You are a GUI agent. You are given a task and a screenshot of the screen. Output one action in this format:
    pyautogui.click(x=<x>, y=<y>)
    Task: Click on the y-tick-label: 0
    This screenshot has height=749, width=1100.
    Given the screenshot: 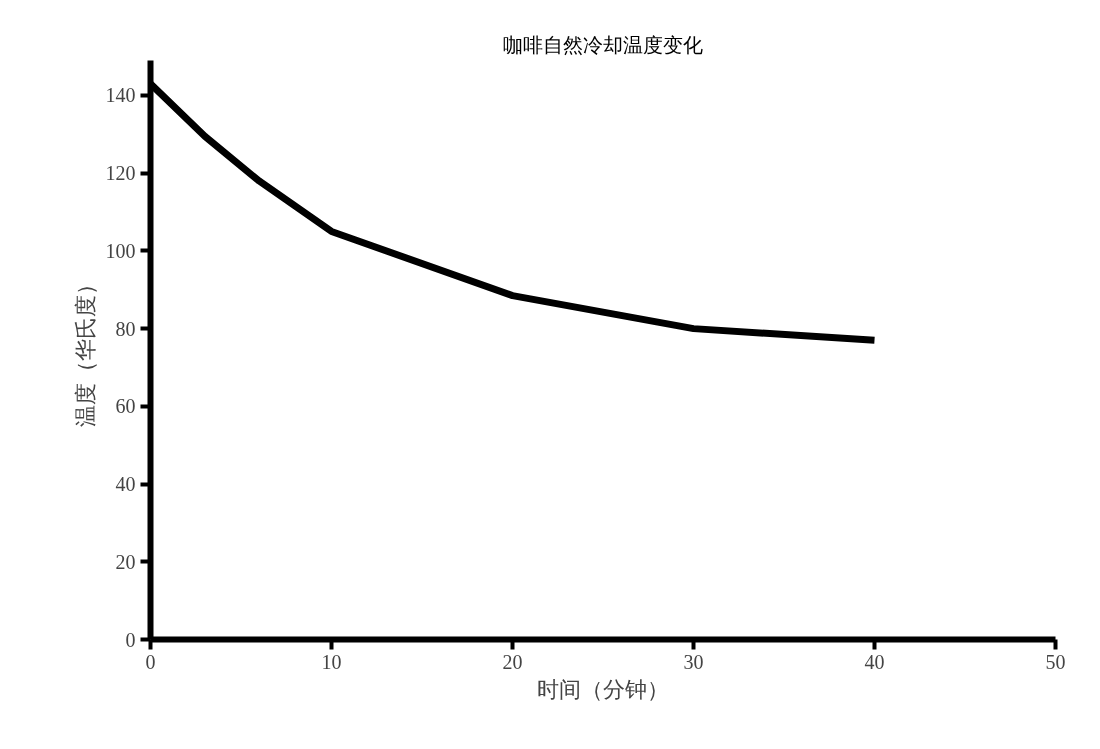 What is the action you would take?
    pyautogui.click(x=130, y=639)
    